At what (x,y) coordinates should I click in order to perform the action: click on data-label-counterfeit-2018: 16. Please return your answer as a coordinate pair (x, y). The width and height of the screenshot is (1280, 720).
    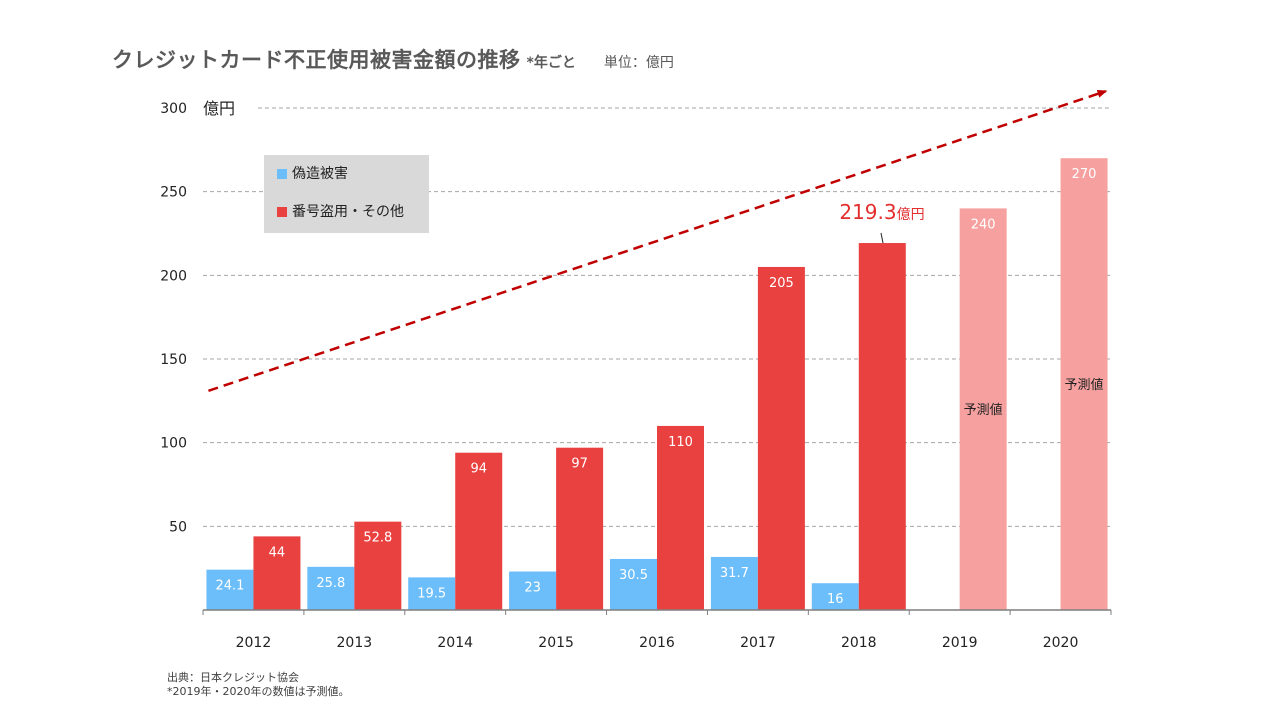
    Looking at the image, I should click on (835, 599).